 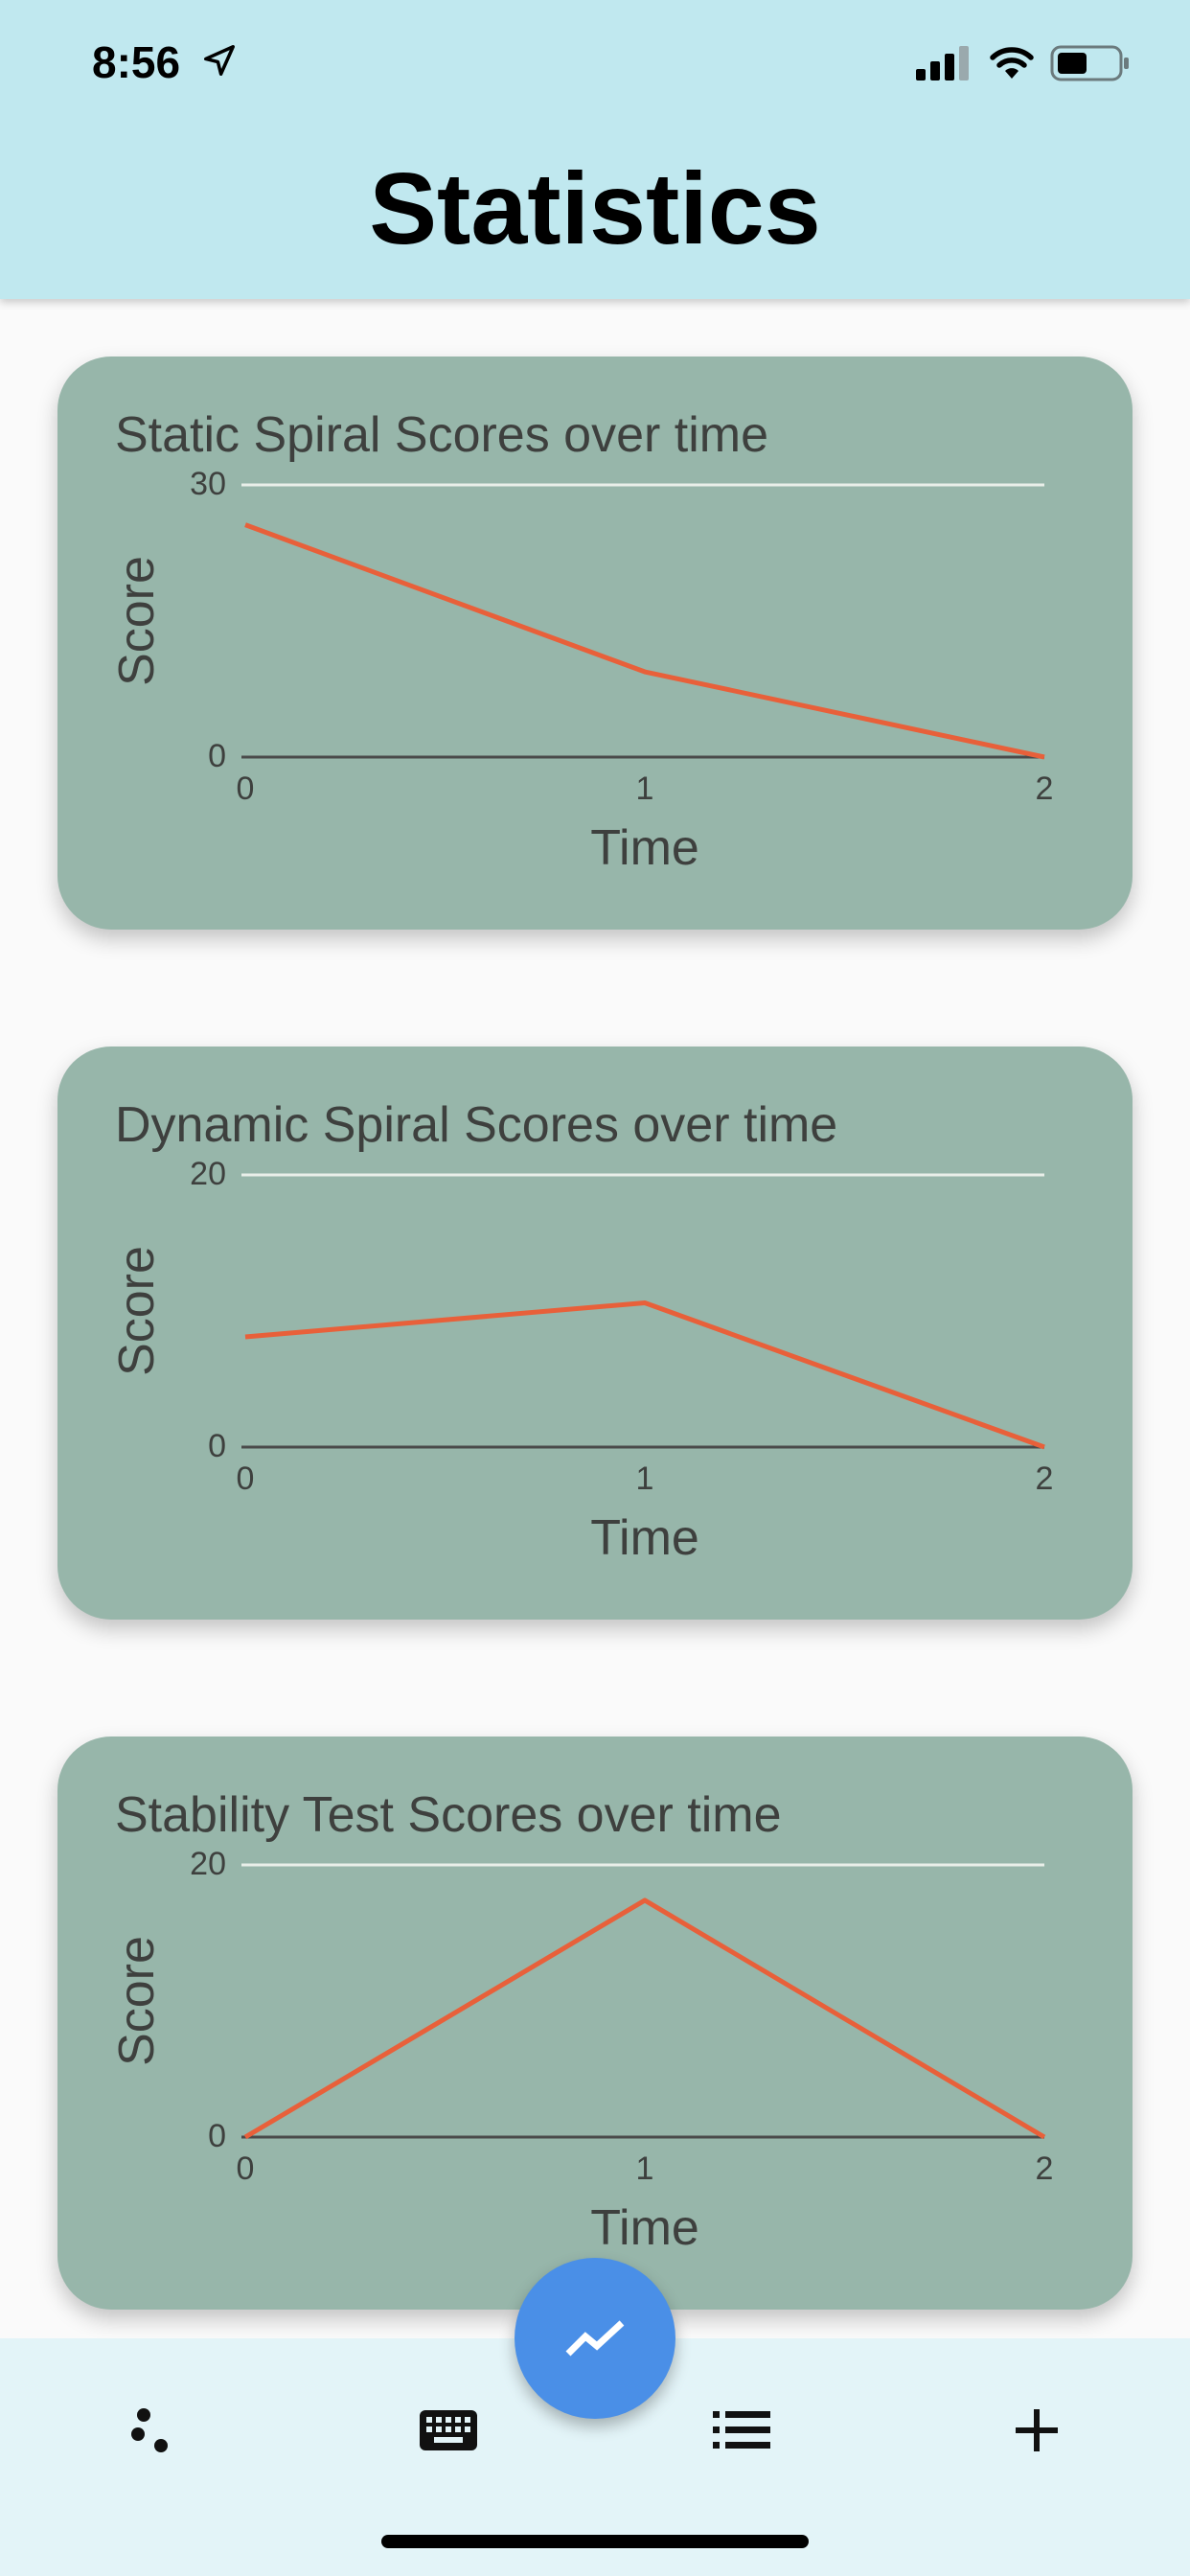 What do you see at coordinates (595, 2541) in the screenshot?
I see `home-indicator` at bounding box center [595, 2541].